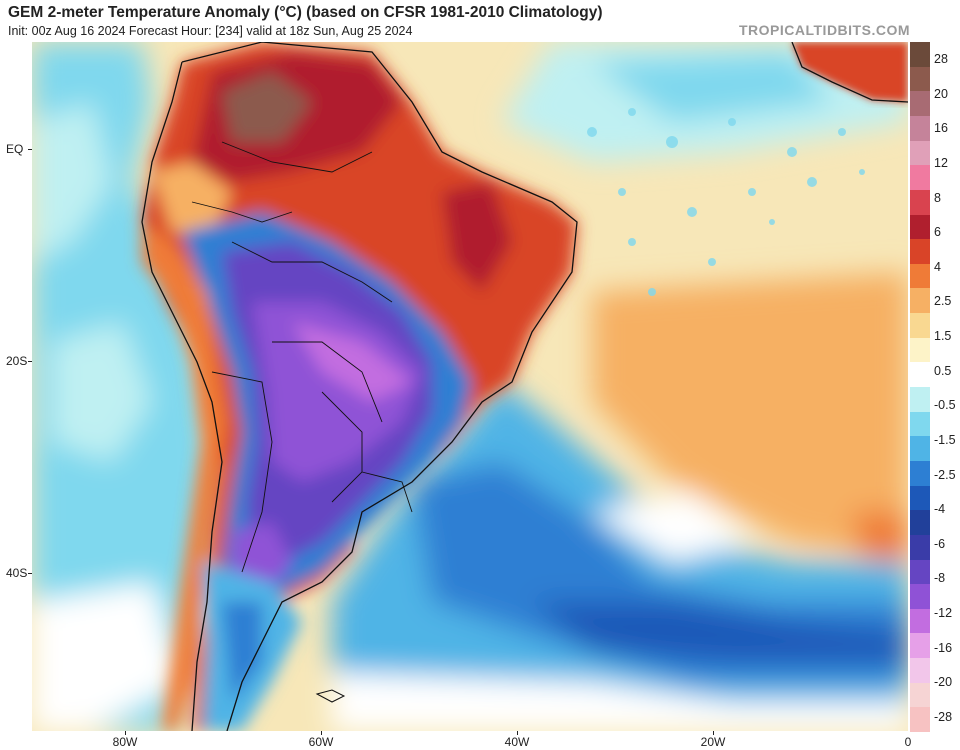  Describe the element at coordinates (943, 682) in the screenshot. I see `colorbar-label: -20` at that location.